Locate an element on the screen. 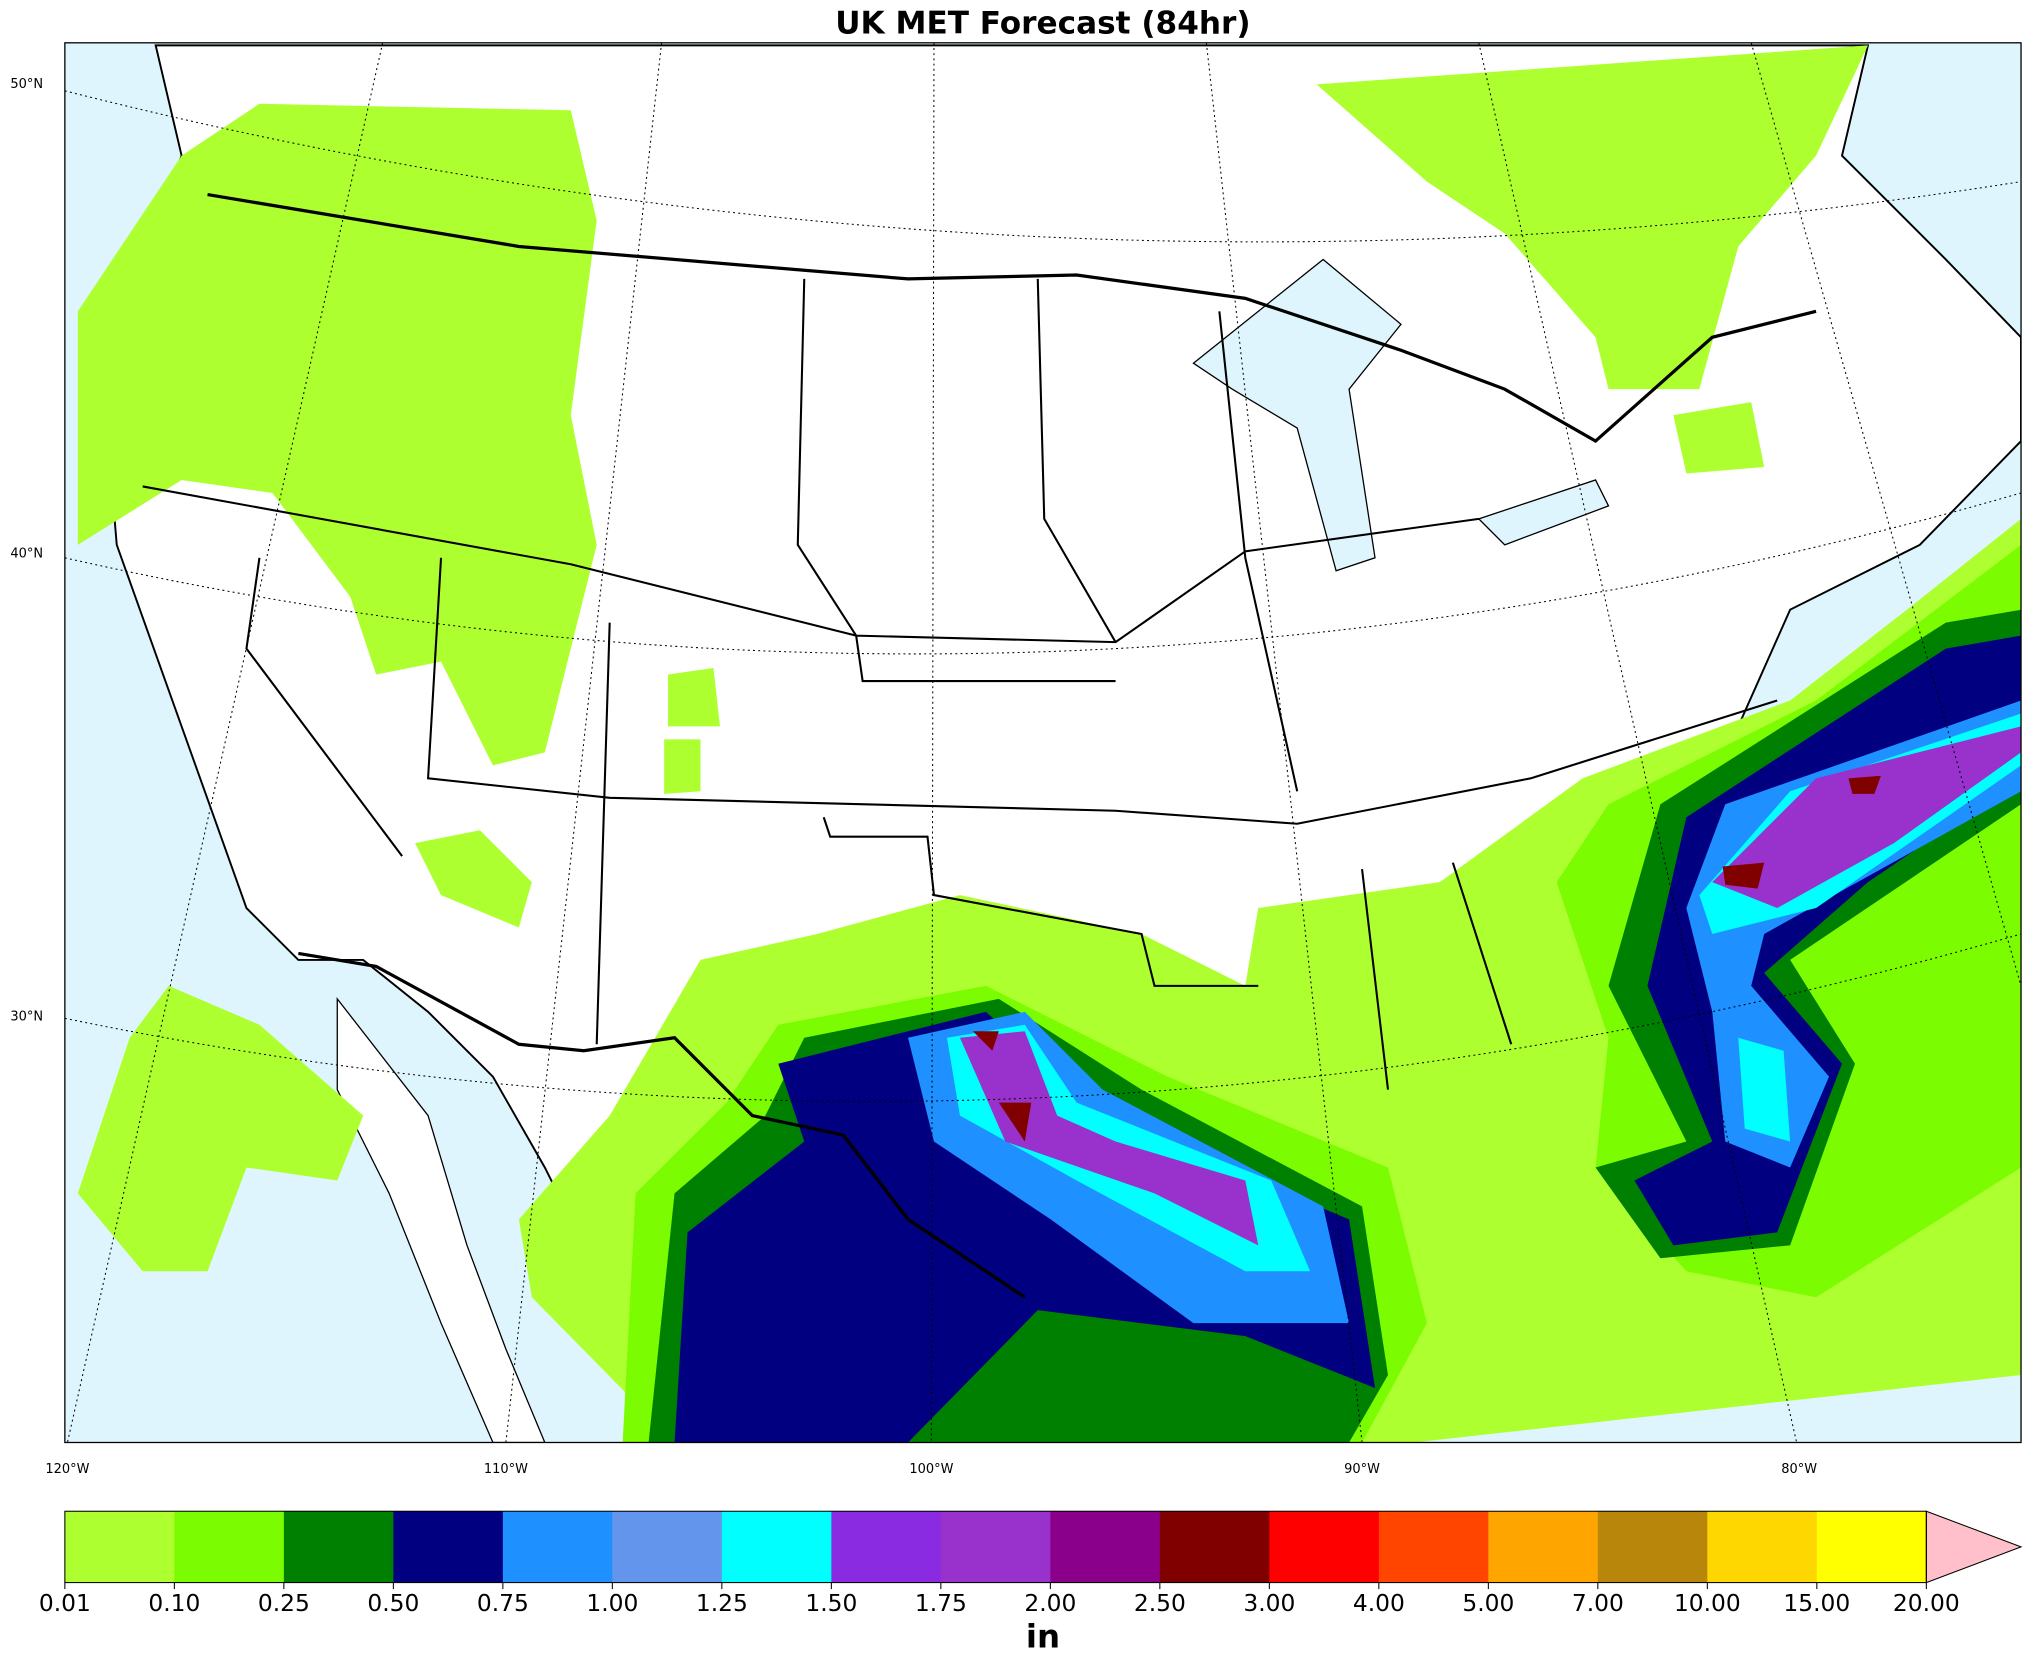 The height and width of the screenshot is (1666, 2034). precip-az is located at coordinates (473, 879).